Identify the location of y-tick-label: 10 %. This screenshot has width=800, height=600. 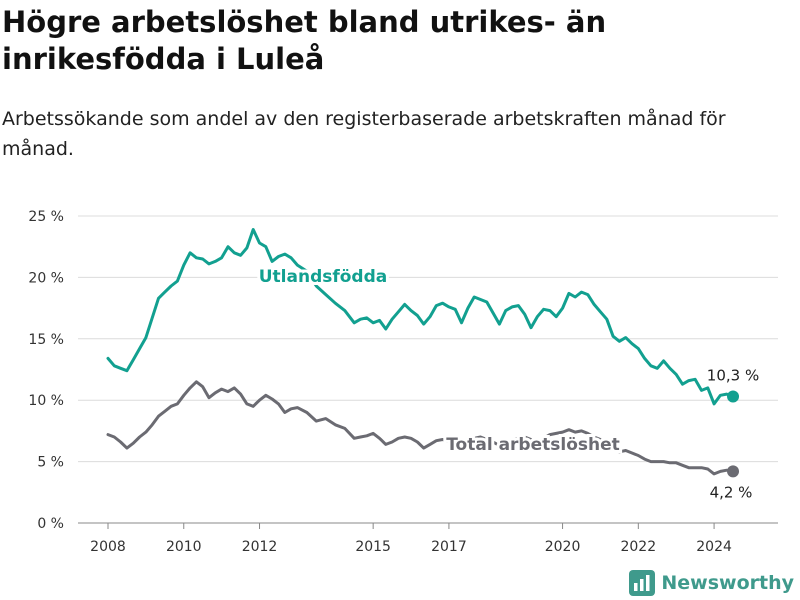
(46, 401).